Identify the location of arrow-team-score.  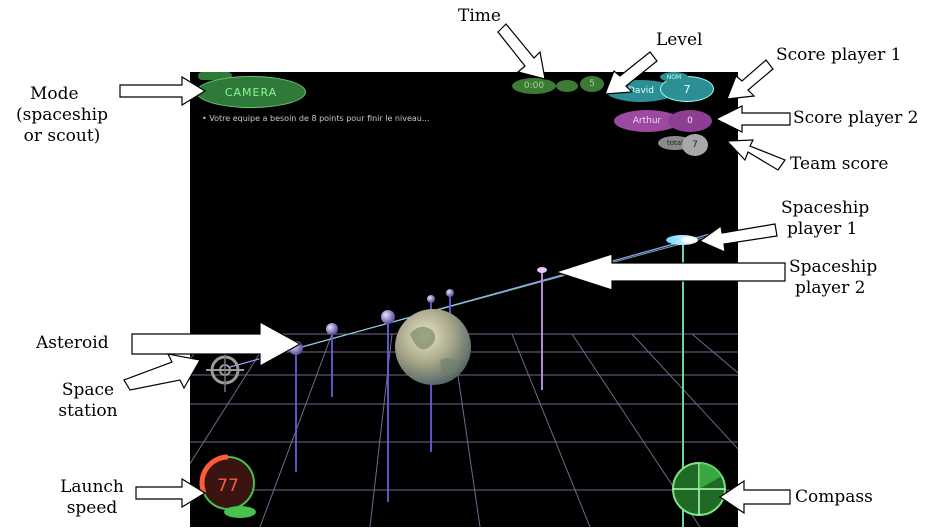
(755, 155).